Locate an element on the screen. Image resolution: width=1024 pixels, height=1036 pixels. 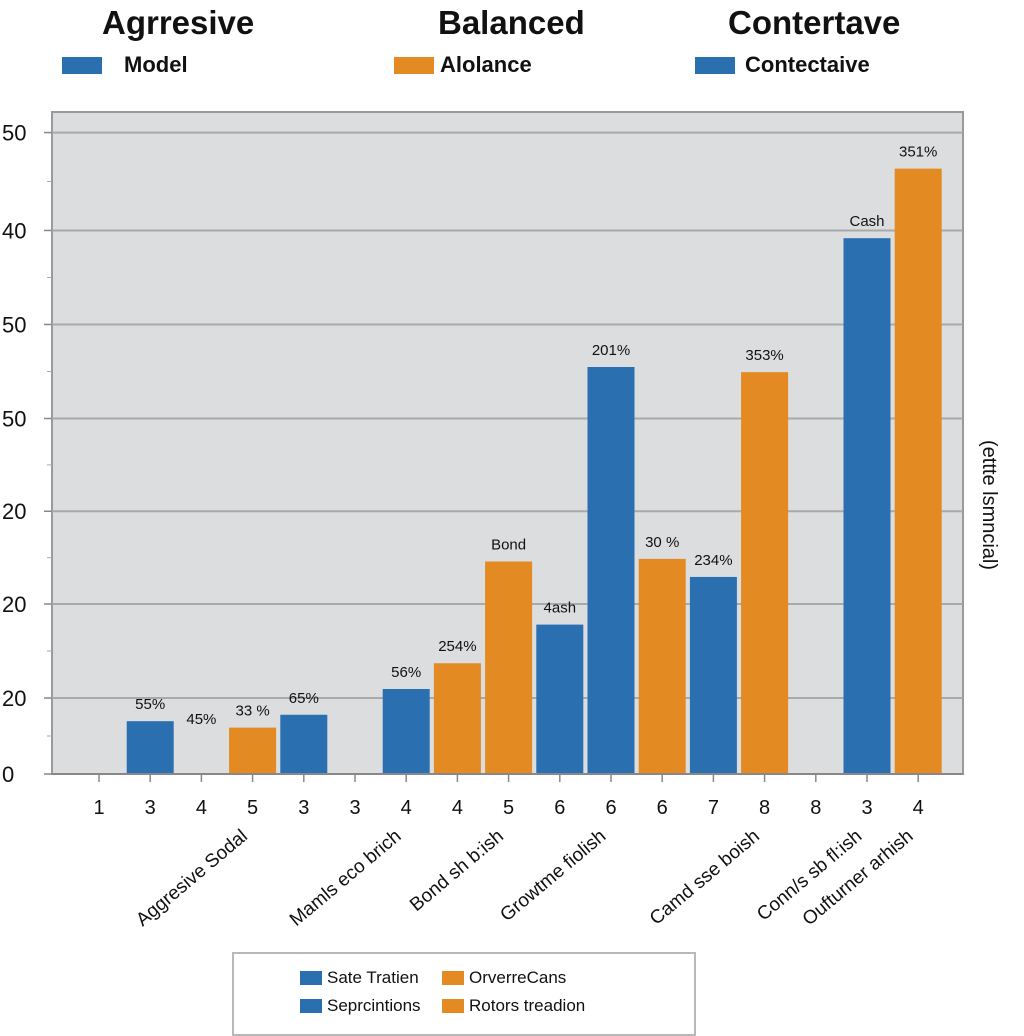
legend-label: OrverreCans is located at coordinates (518, 977).